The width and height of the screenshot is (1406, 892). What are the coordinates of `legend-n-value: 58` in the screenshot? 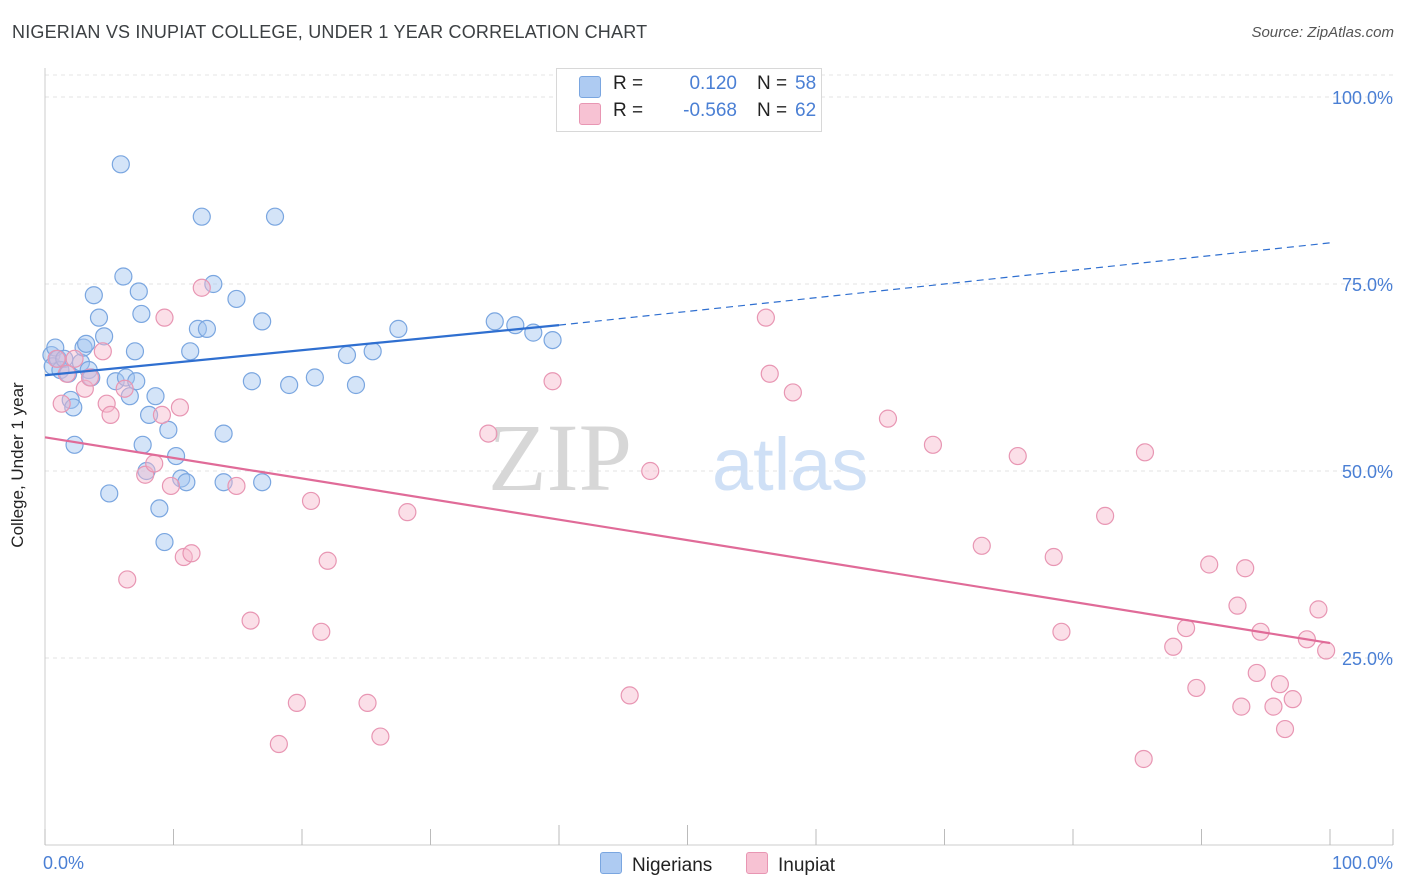 It's located at (806, 83).